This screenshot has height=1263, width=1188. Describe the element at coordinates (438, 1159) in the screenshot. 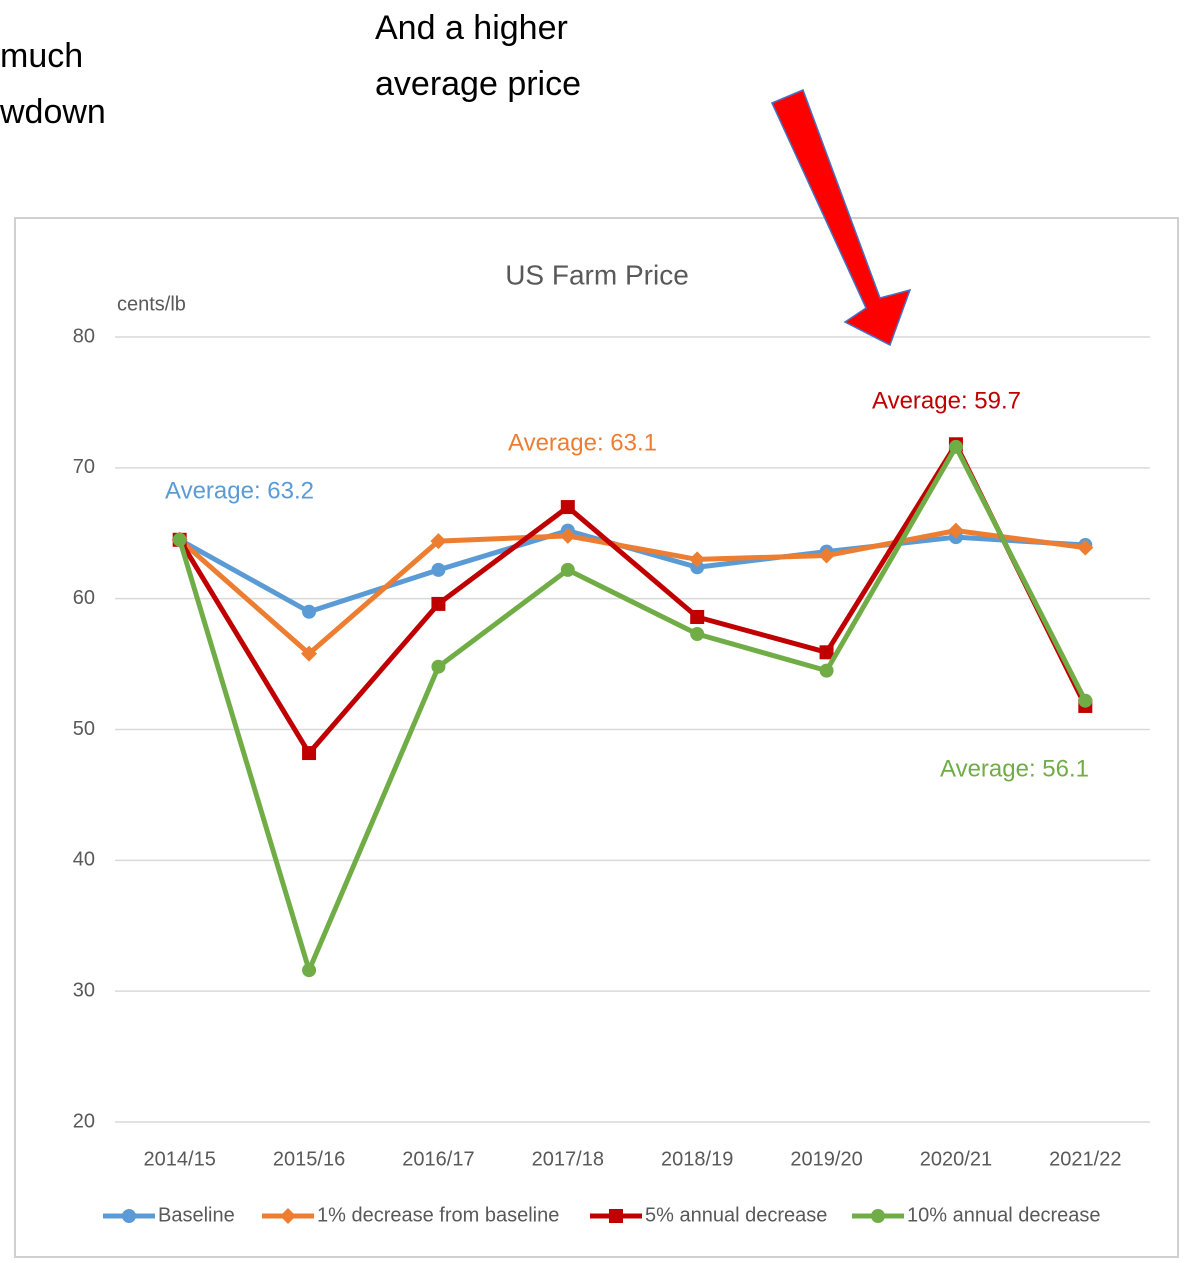

I see `x-tick-label: 2016/17` at that location.